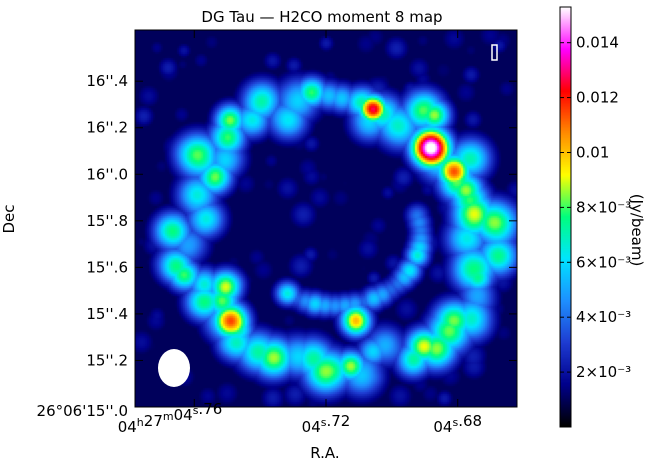 The height and width of the screenshot is (466, 648). I want to click on y-tick-label: 15''.6, so click(107, 267).